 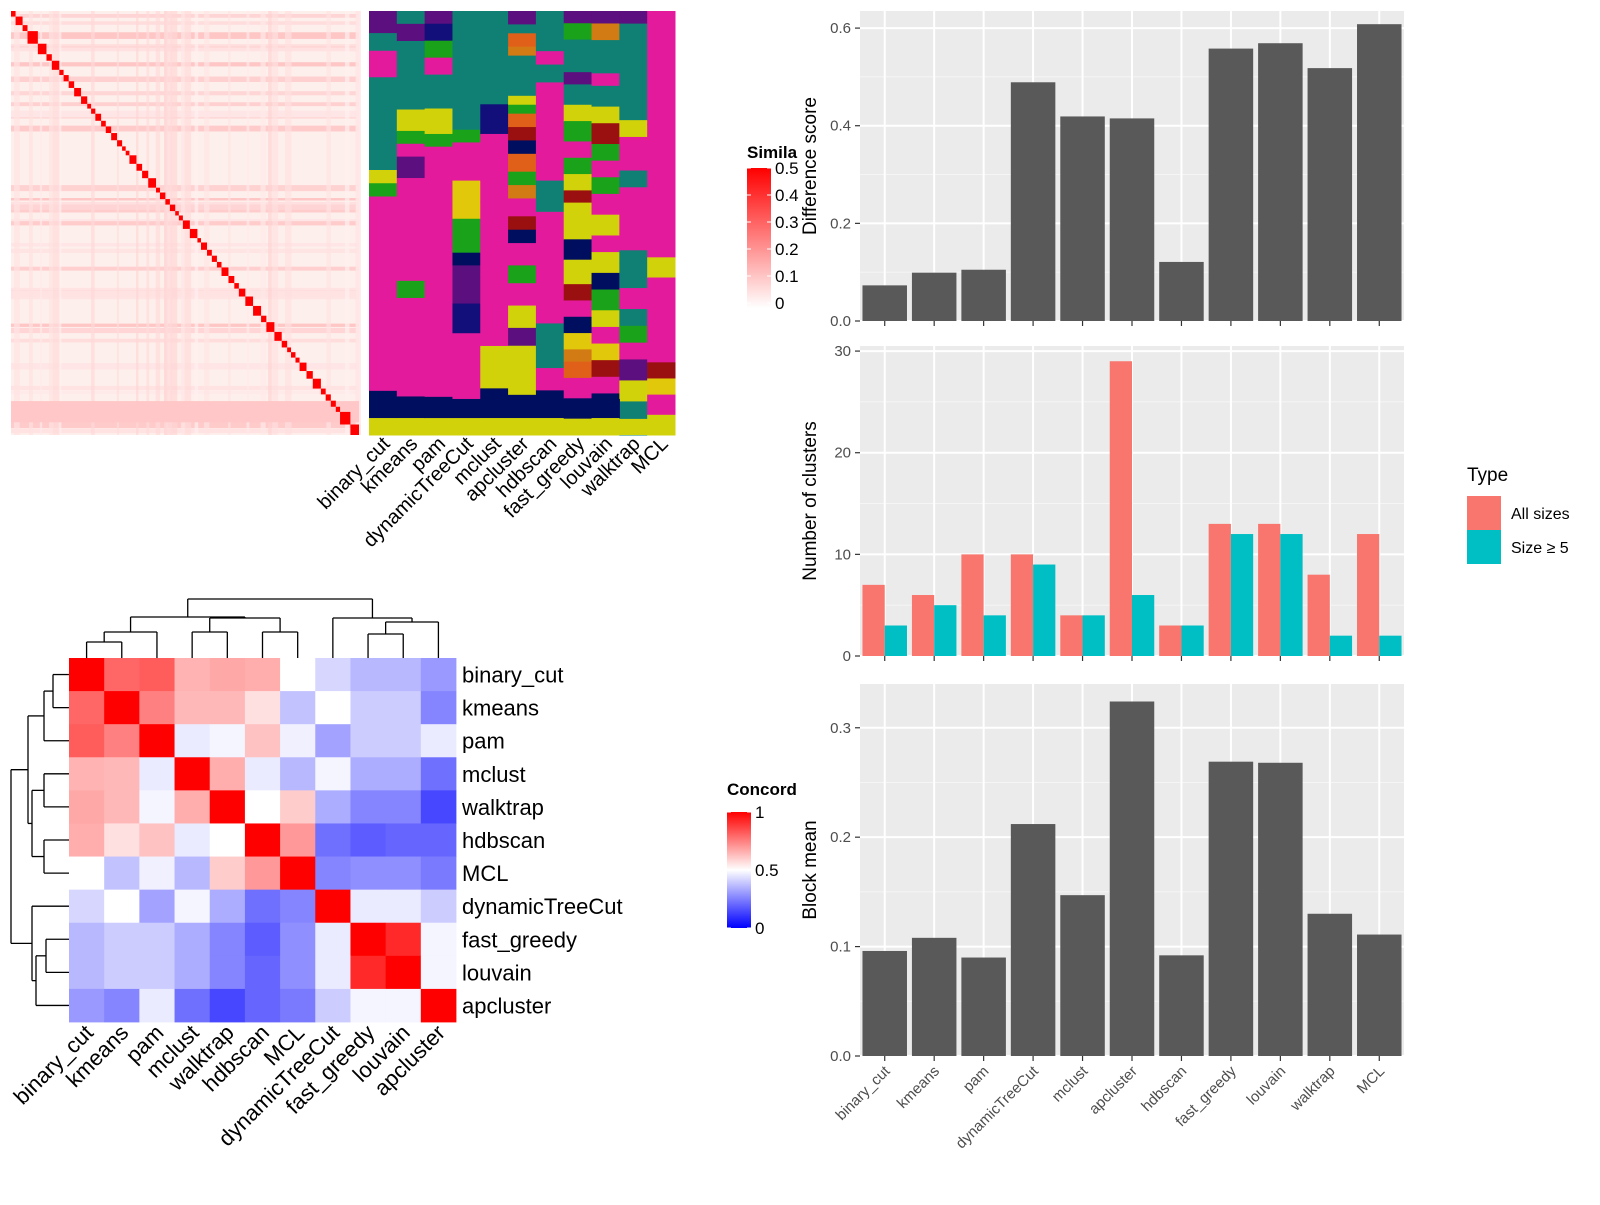 What do you see at coordinates (497, 972) in the screenshot?
I see `concordance-row-label: louvain` at bounding box center [497, 972].